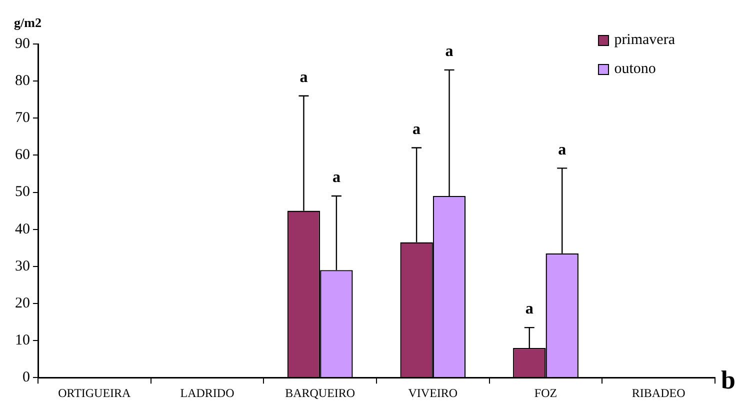 This screenshot has height=412, width=753. Describe the element at coordinates (728, 379) in the screenshot. I see `text: b` at that location.